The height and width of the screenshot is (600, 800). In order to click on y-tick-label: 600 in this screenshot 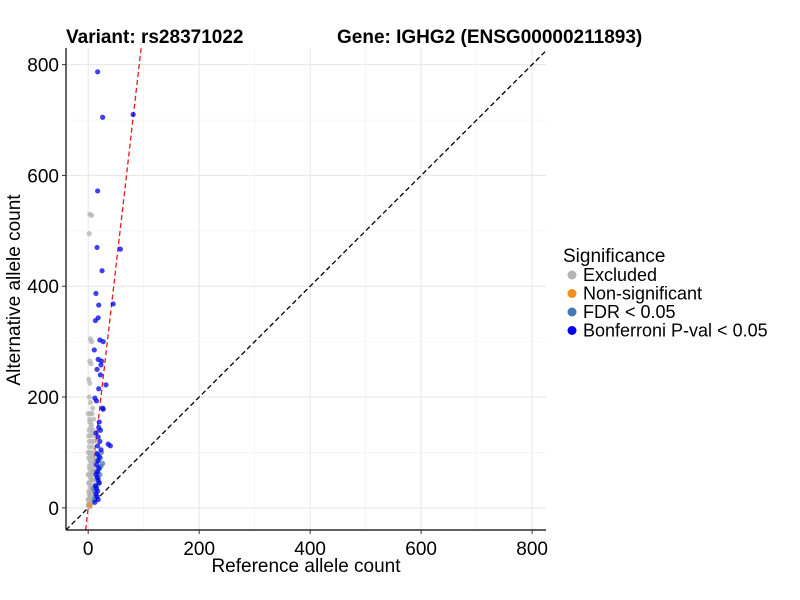, I will do `click(43, 176)`.